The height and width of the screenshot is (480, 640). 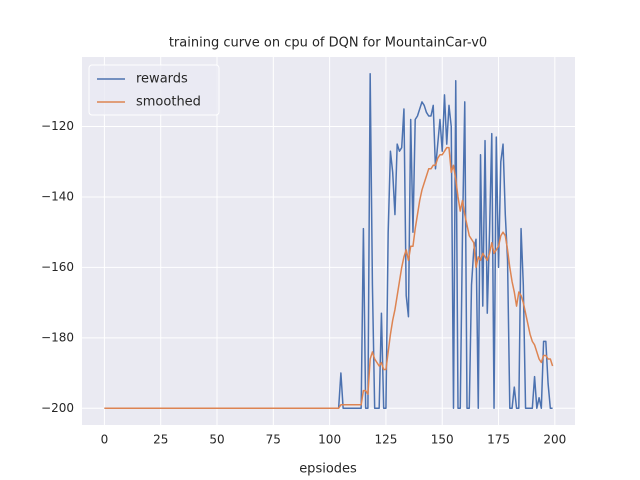 What do you see at coordinates (57, 337) in the screenshot?
I see `y-tick-label: −180` at bounding box center [57, 337].